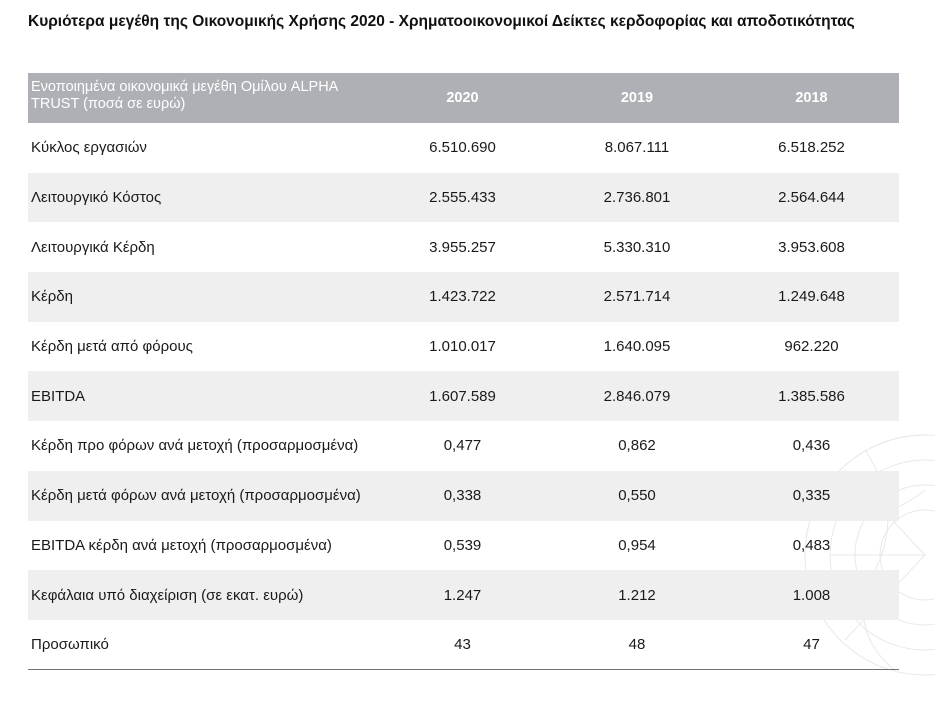  I want to click on table-row: Κέρδη 1.423.722 2.571.714 1.249.648, so click(463, 297).